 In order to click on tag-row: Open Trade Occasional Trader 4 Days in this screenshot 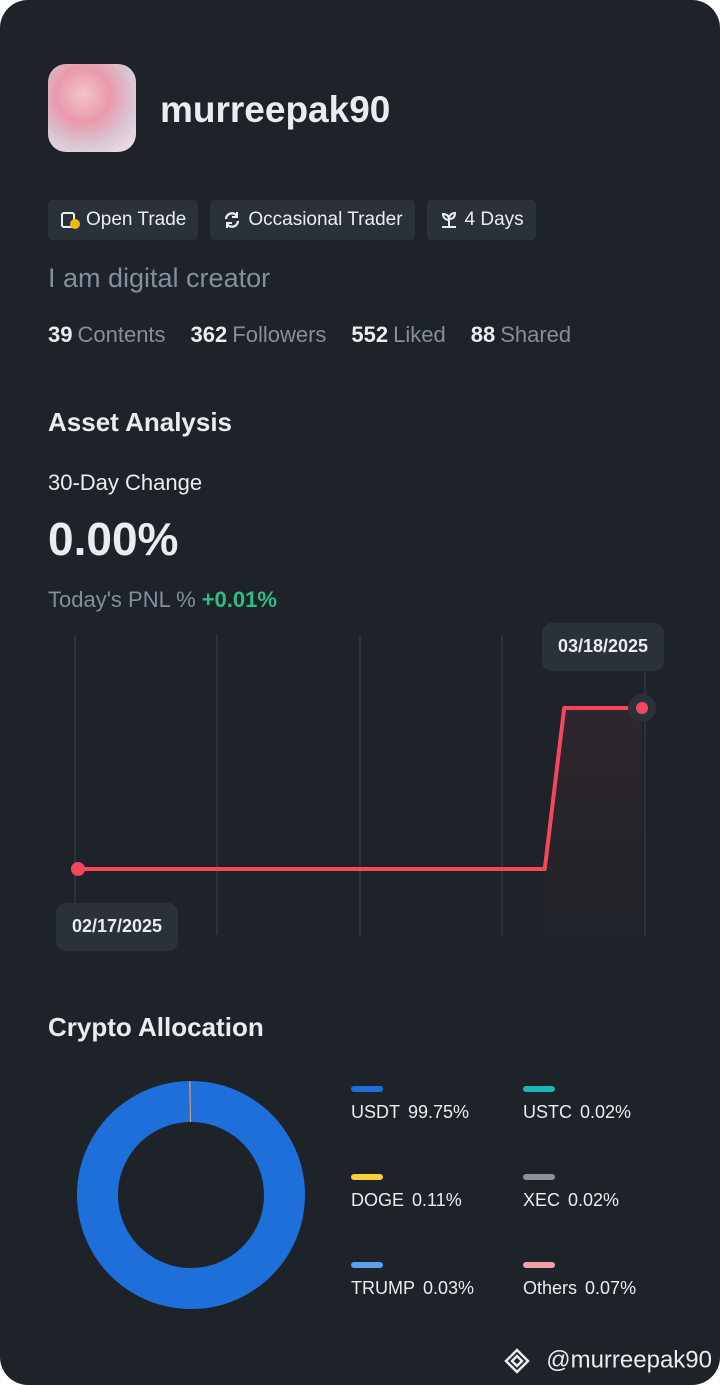, I will do `click(292, 220)`.